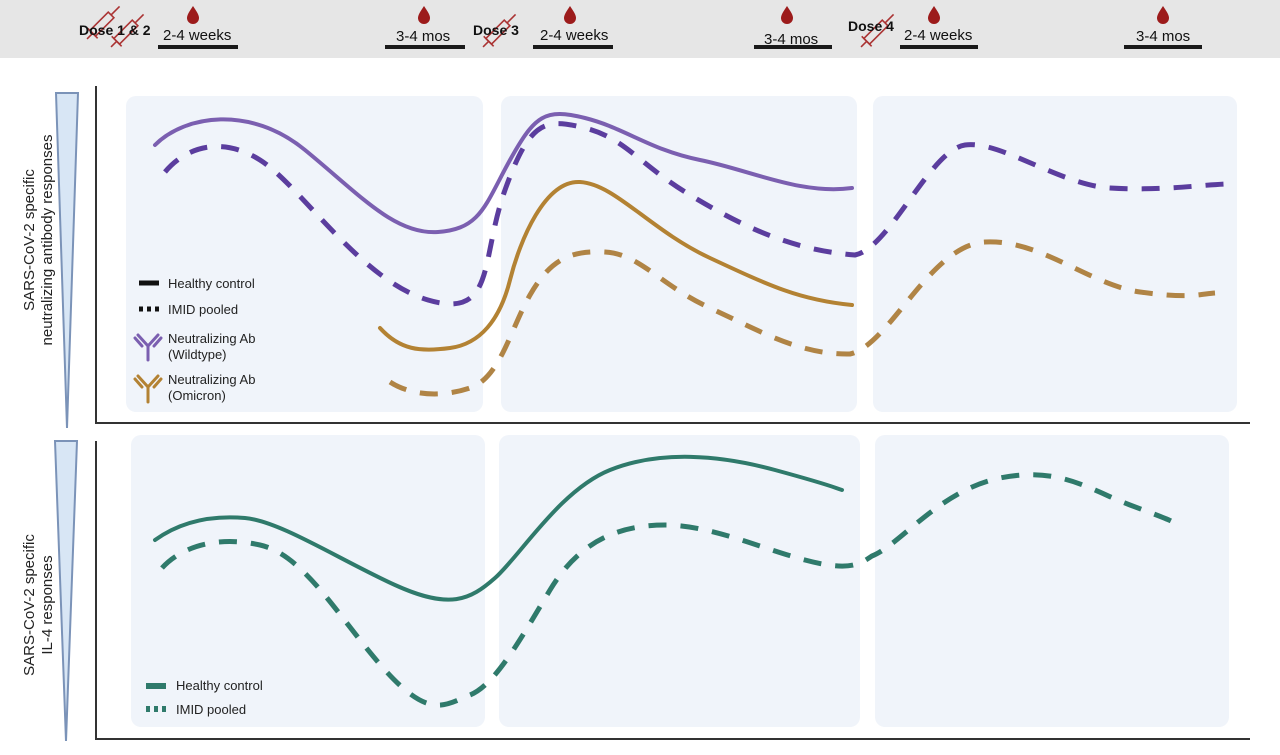  What do you see at coordinates (212, 387) in the screenshot?
I see `legend-label-omicron: Neutralizing Ab (Omicron)` at bounding box center [212, 387].